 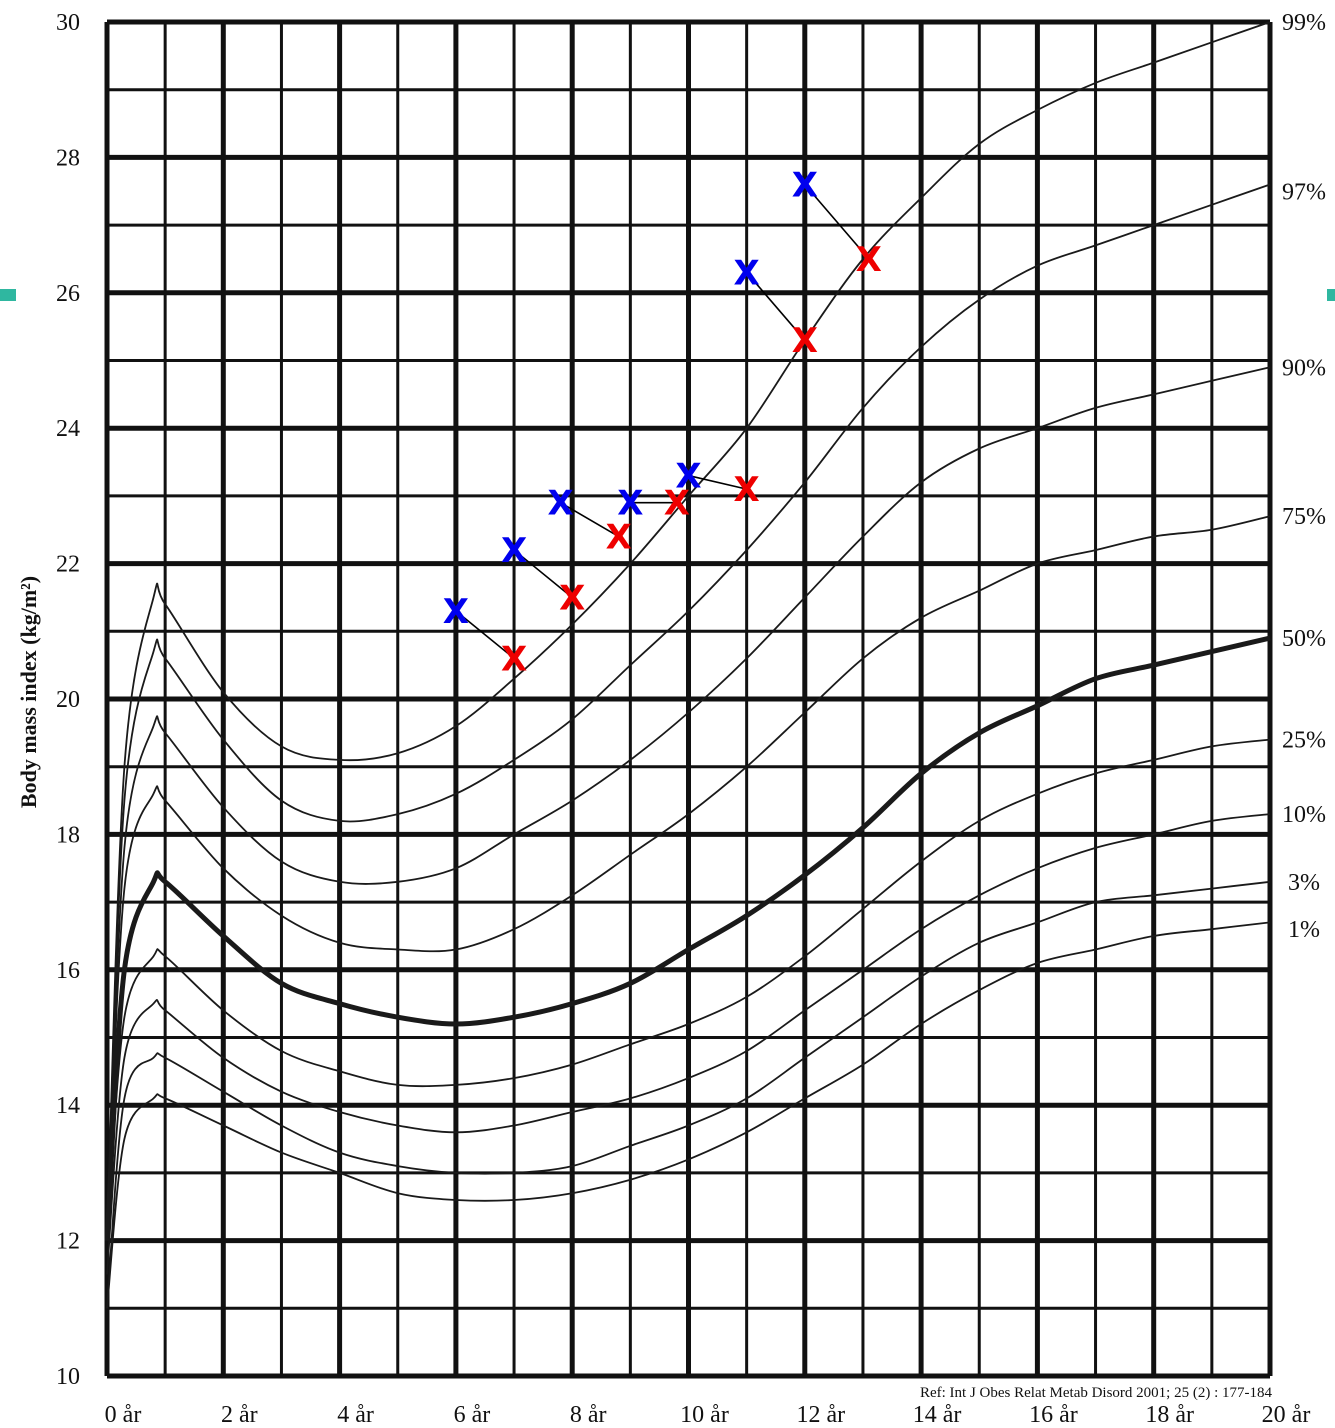 I want to click on y-tick-label: 14, so click(x=68, y=1106).